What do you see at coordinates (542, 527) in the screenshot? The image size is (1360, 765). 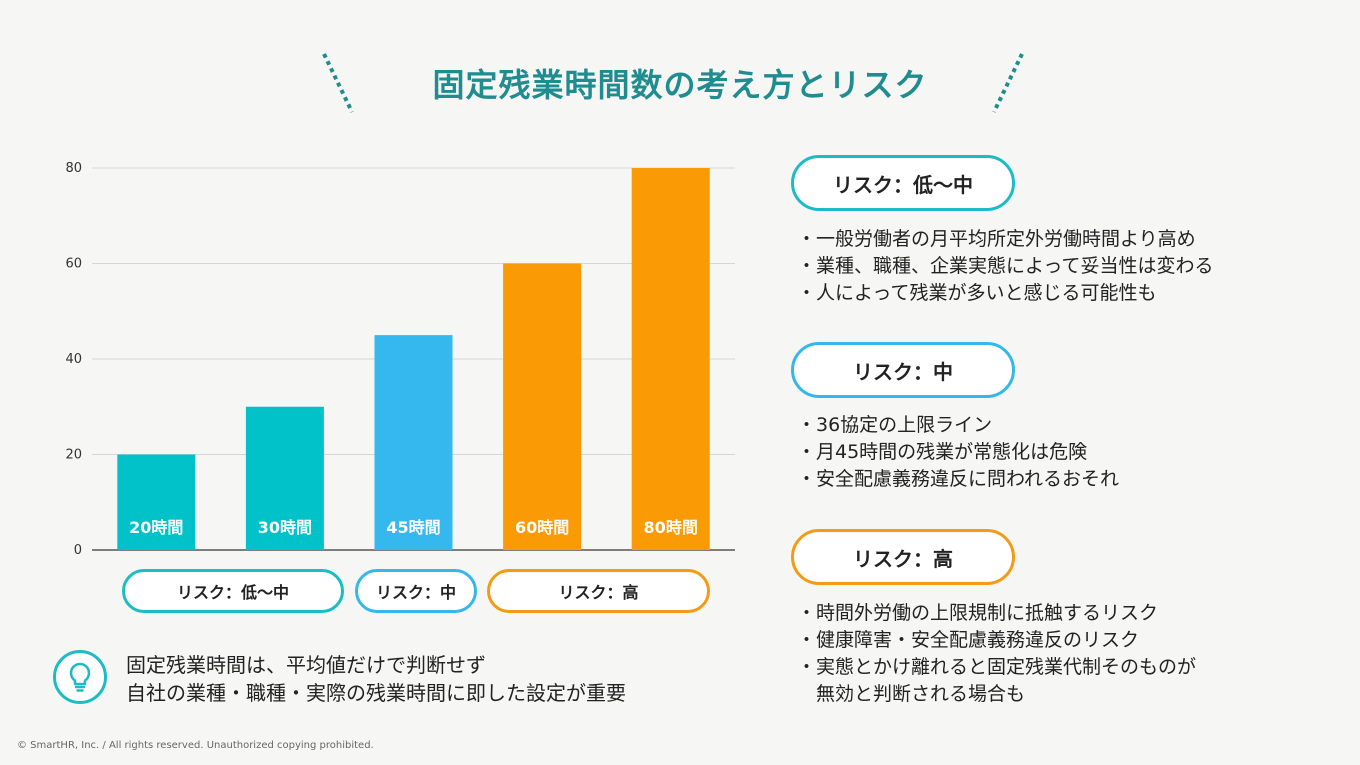 I see `bar-data-label: 60時間` at bounding box center [542, 527].